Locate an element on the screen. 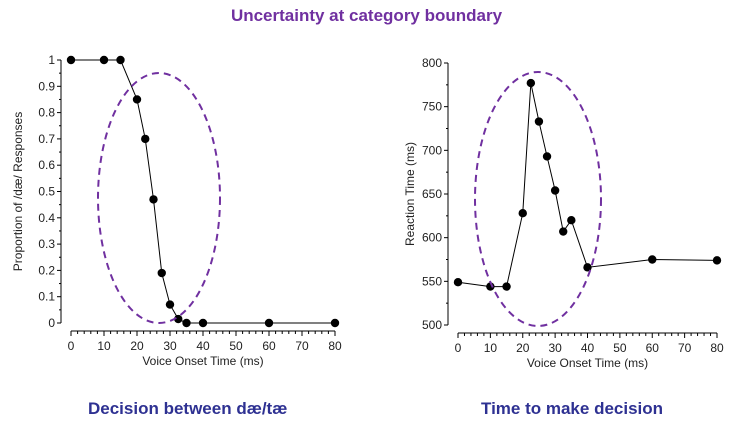 This screenshot has width=733, height=425. y-tick-label: 0.6 is located at coordinates (46, 165).